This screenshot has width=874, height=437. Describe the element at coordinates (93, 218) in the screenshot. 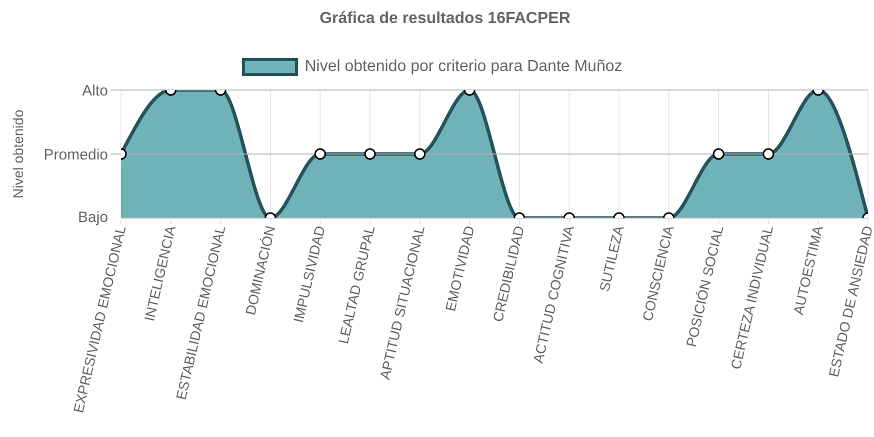

I see `text: Bajo` at that location.